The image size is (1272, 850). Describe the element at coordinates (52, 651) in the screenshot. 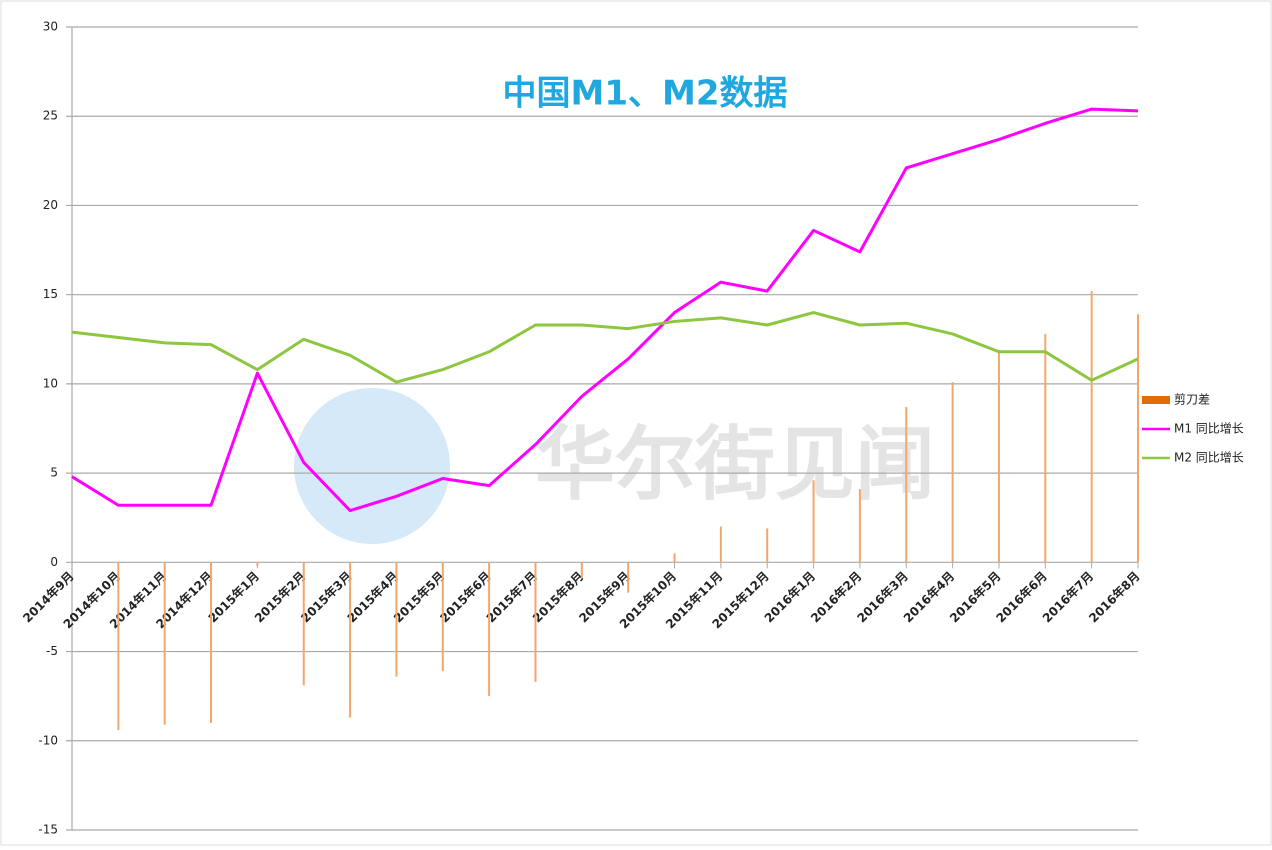

I see `y-tick-label: -5` at that location.